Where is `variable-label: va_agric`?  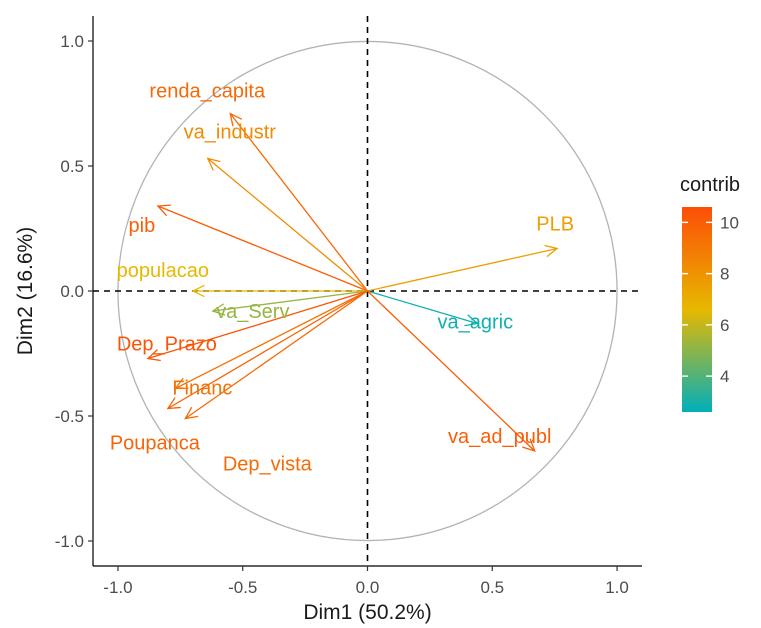 variable-label: va_agric is located at coordinates (475, 323).